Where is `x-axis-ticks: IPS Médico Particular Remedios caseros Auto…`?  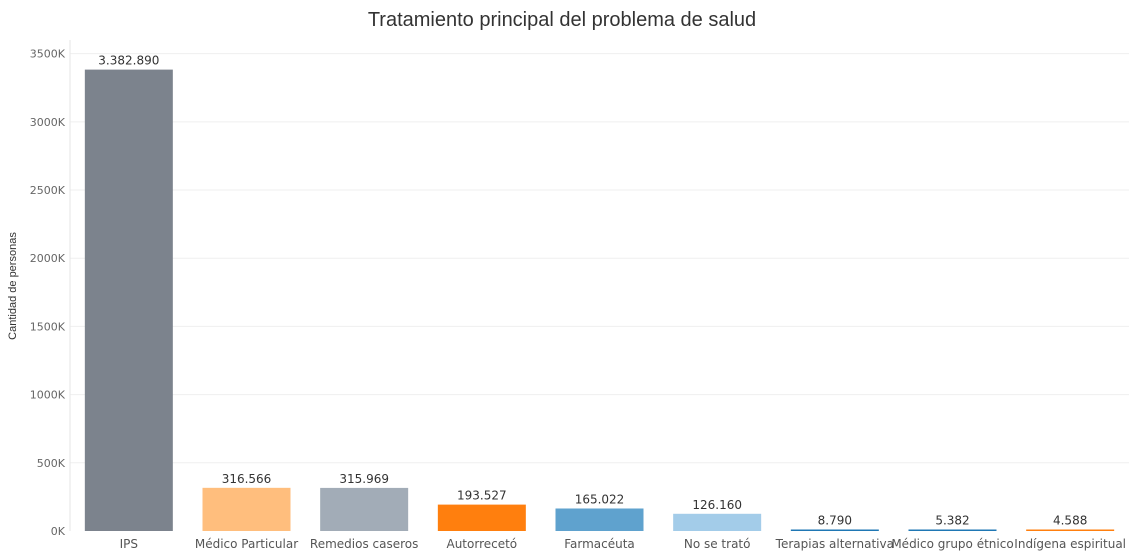 x-axis-ticks: IPS Médico Particular Remedios caseros Auto… is located at coordinates (623, 544).